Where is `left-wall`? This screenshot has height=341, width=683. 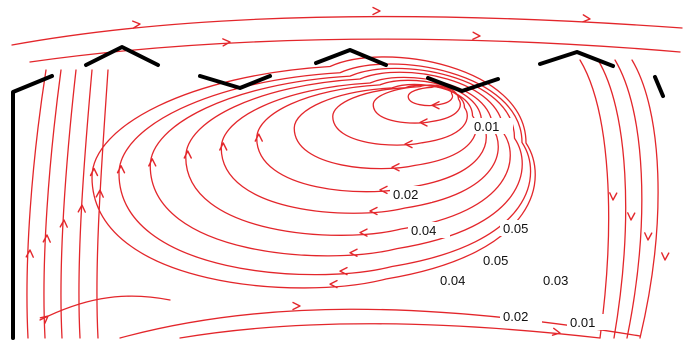 left-wall is located at coordinates (32, 207).